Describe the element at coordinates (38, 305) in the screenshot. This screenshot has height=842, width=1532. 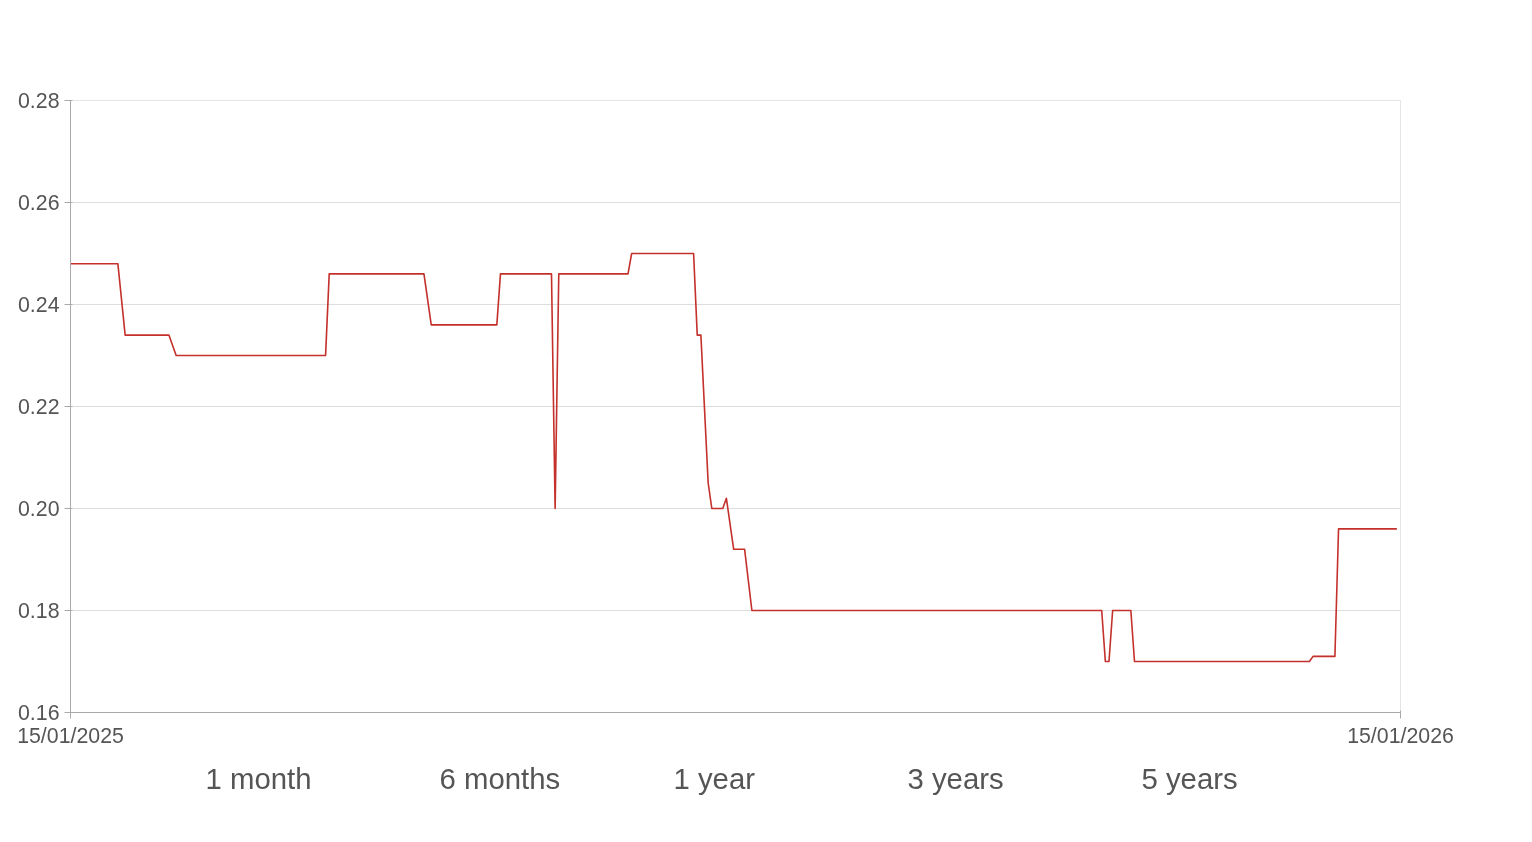
I see `y-tick-label: 0.24` at that location.